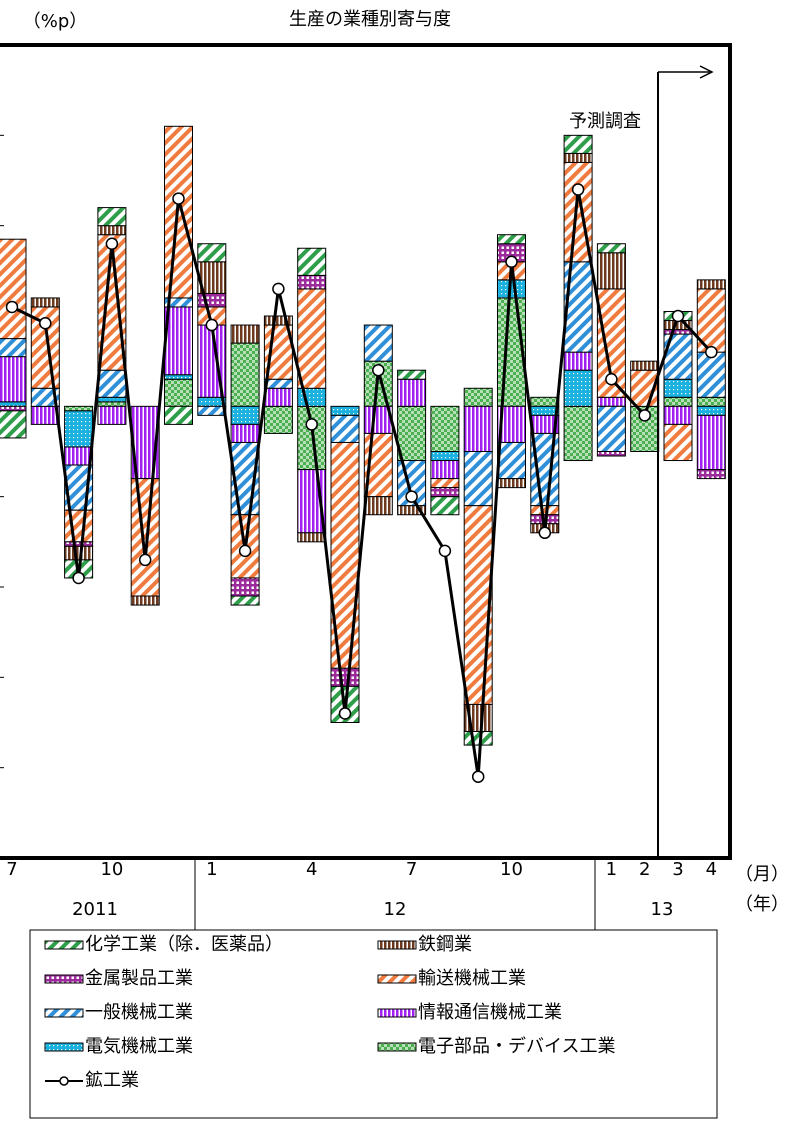 Image resolution: width=807 pixels, height=1125 pixels. What do you see at coordinates (55, 21) in the screenshot?
I see `y-unit: （%p）` at bounding box center [55, 21].